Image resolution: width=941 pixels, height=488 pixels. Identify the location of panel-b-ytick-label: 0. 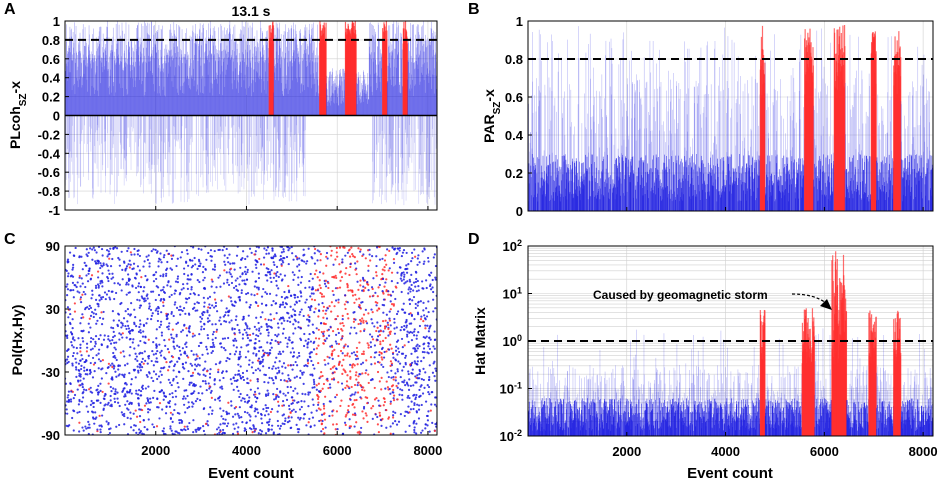
(519, 211).